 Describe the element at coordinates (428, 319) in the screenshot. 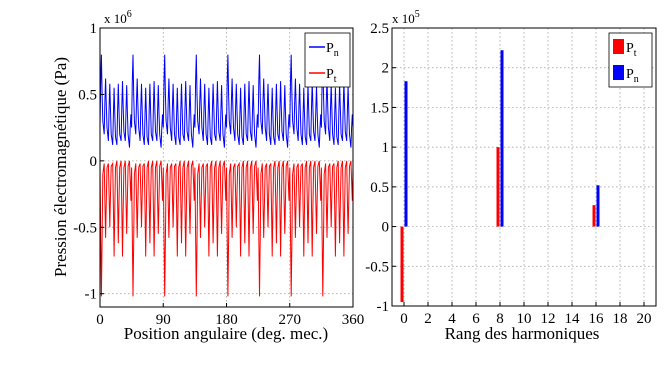

I see `right-xtick-label: 2` at that location.